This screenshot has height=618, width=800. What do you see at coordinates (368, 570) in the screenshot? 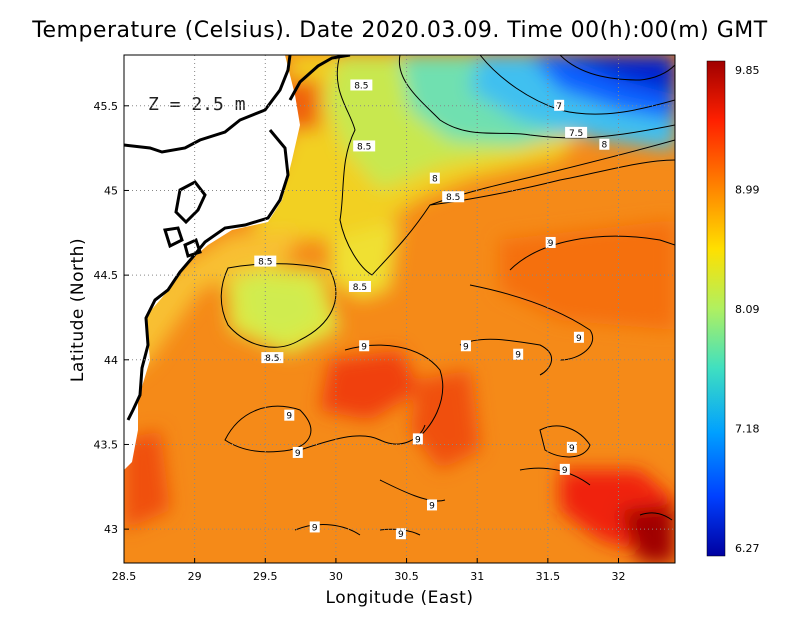
I see `x-axis-ticks: 28.5 29 29.5 30 30.5 31 31.5 32` at bounding box center [368, 570].